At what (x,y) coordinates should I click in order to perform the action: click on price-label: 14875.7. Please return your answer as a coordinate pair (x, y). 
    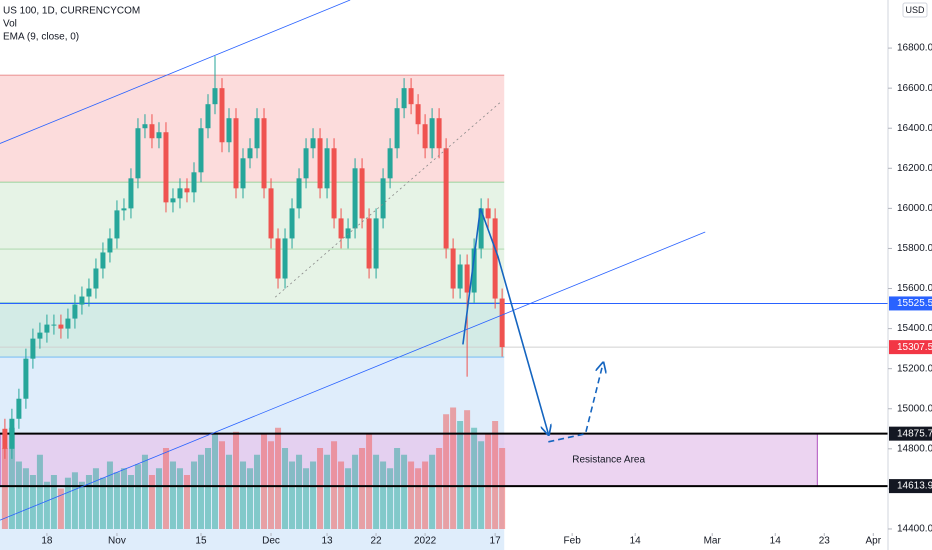
    Looking at the image, I should click on (914, 433).